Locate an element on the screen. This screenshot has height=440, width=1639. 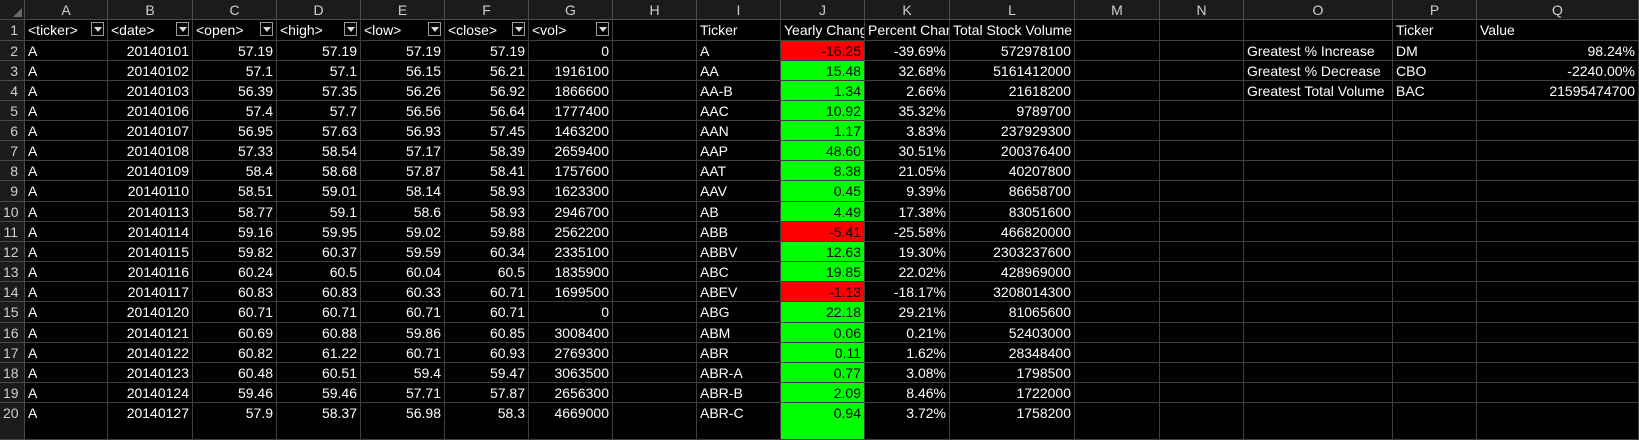
cell-a12: A is located at coordinates (66, 252).